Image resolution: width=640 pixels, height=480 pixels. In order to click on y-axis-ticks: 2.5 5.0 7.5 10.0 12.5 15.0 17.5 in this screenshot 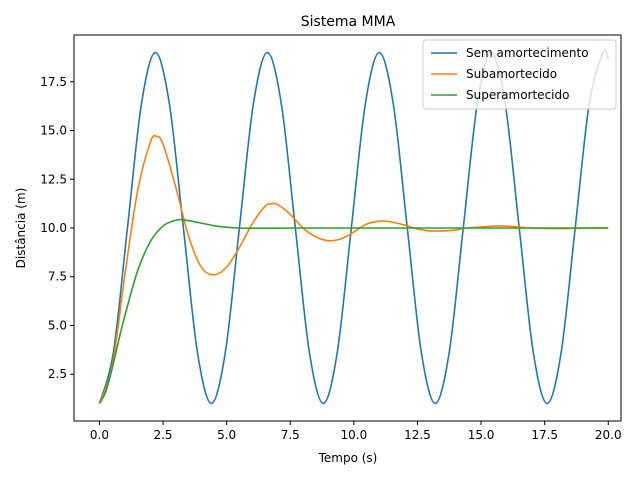, I will do `click(57, 228)`.